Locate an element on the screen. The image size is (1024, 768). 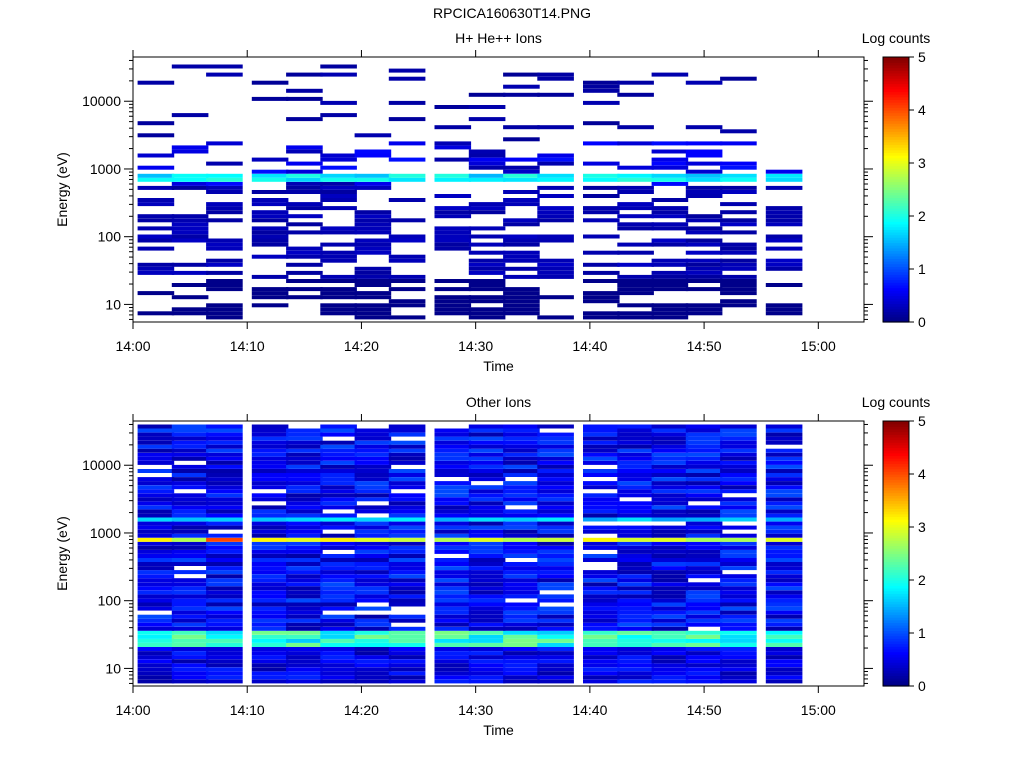
x-tick-label: 14:20 is located at coordinates (361, 710).